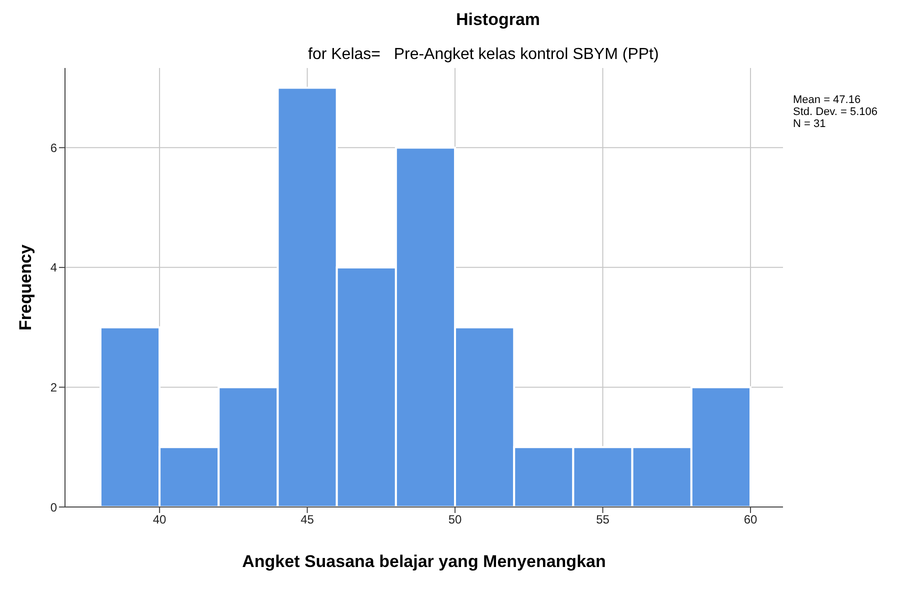 Image resolution: width=904 pixels, height=599 pixels. What do you see at coordinates (827, 100) in the screenshot?
I see `text: Mean = 47.16` at bounding box center [827, 100].